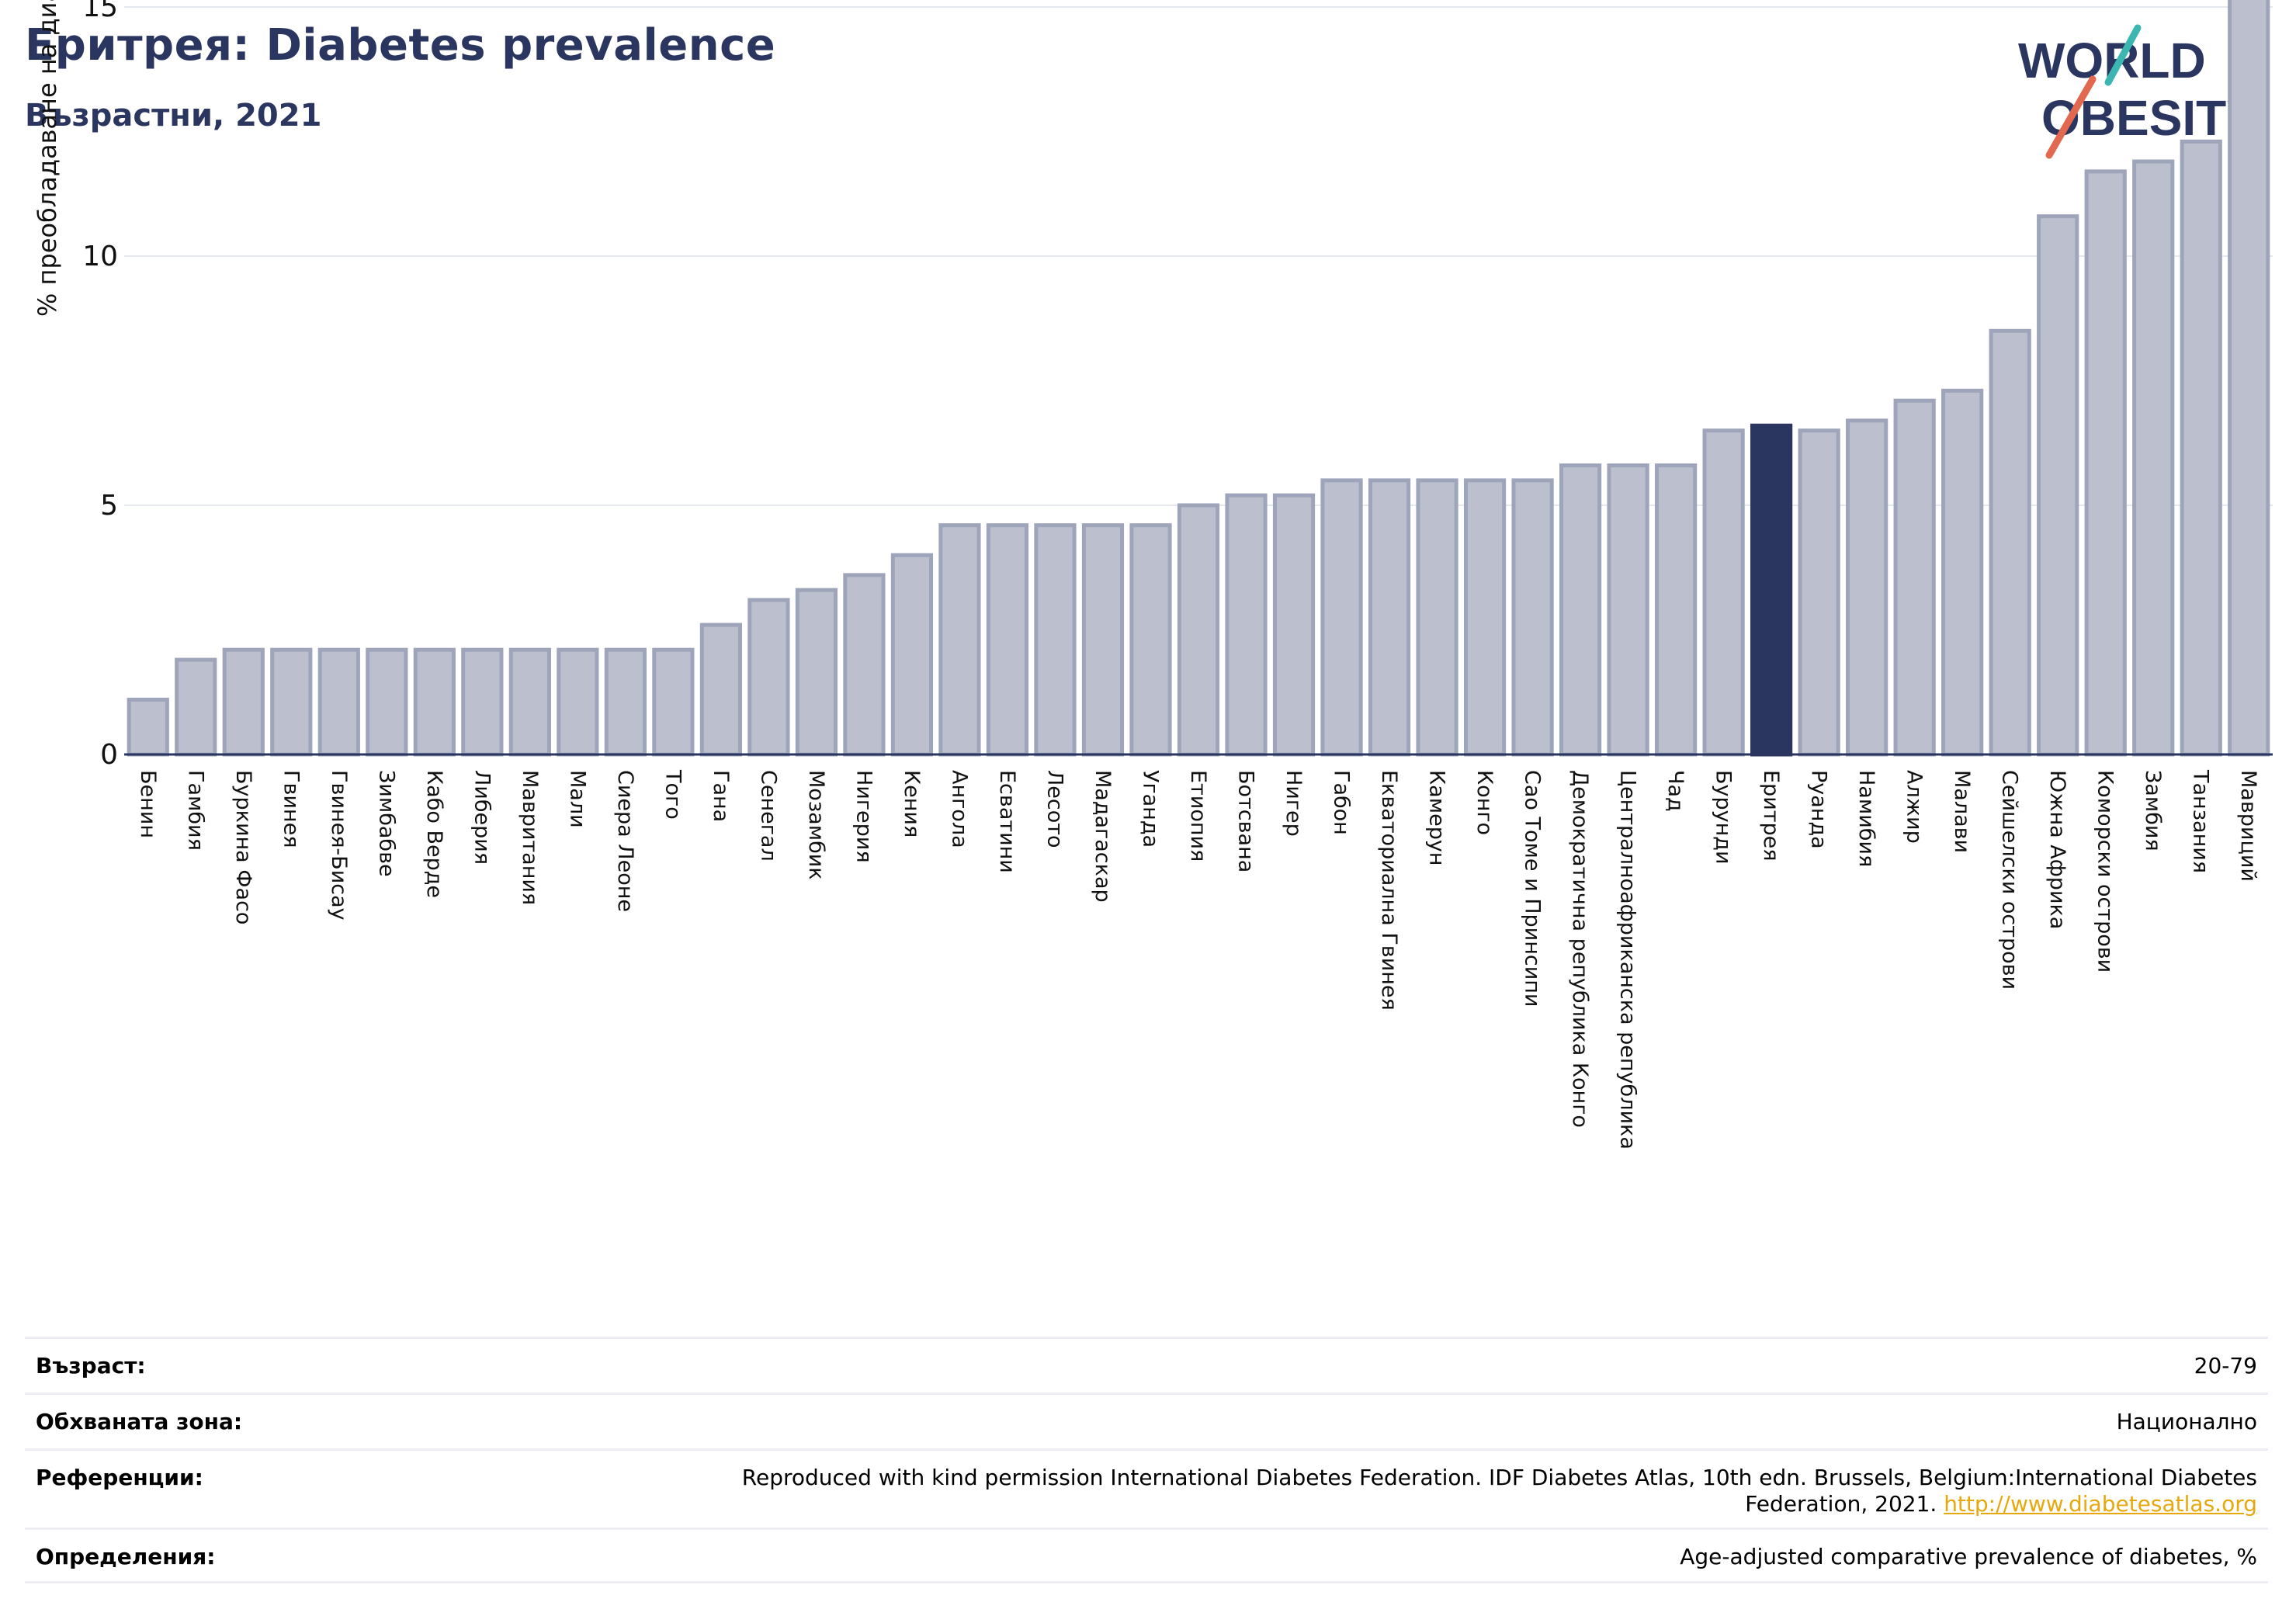 The width and height of the screenshot is (2296, 1623). What do you see at coordinates (2105, 871) in the screenshot?
I see `x-tick-label: Коморски острови` at bounding box center [2105, 871].